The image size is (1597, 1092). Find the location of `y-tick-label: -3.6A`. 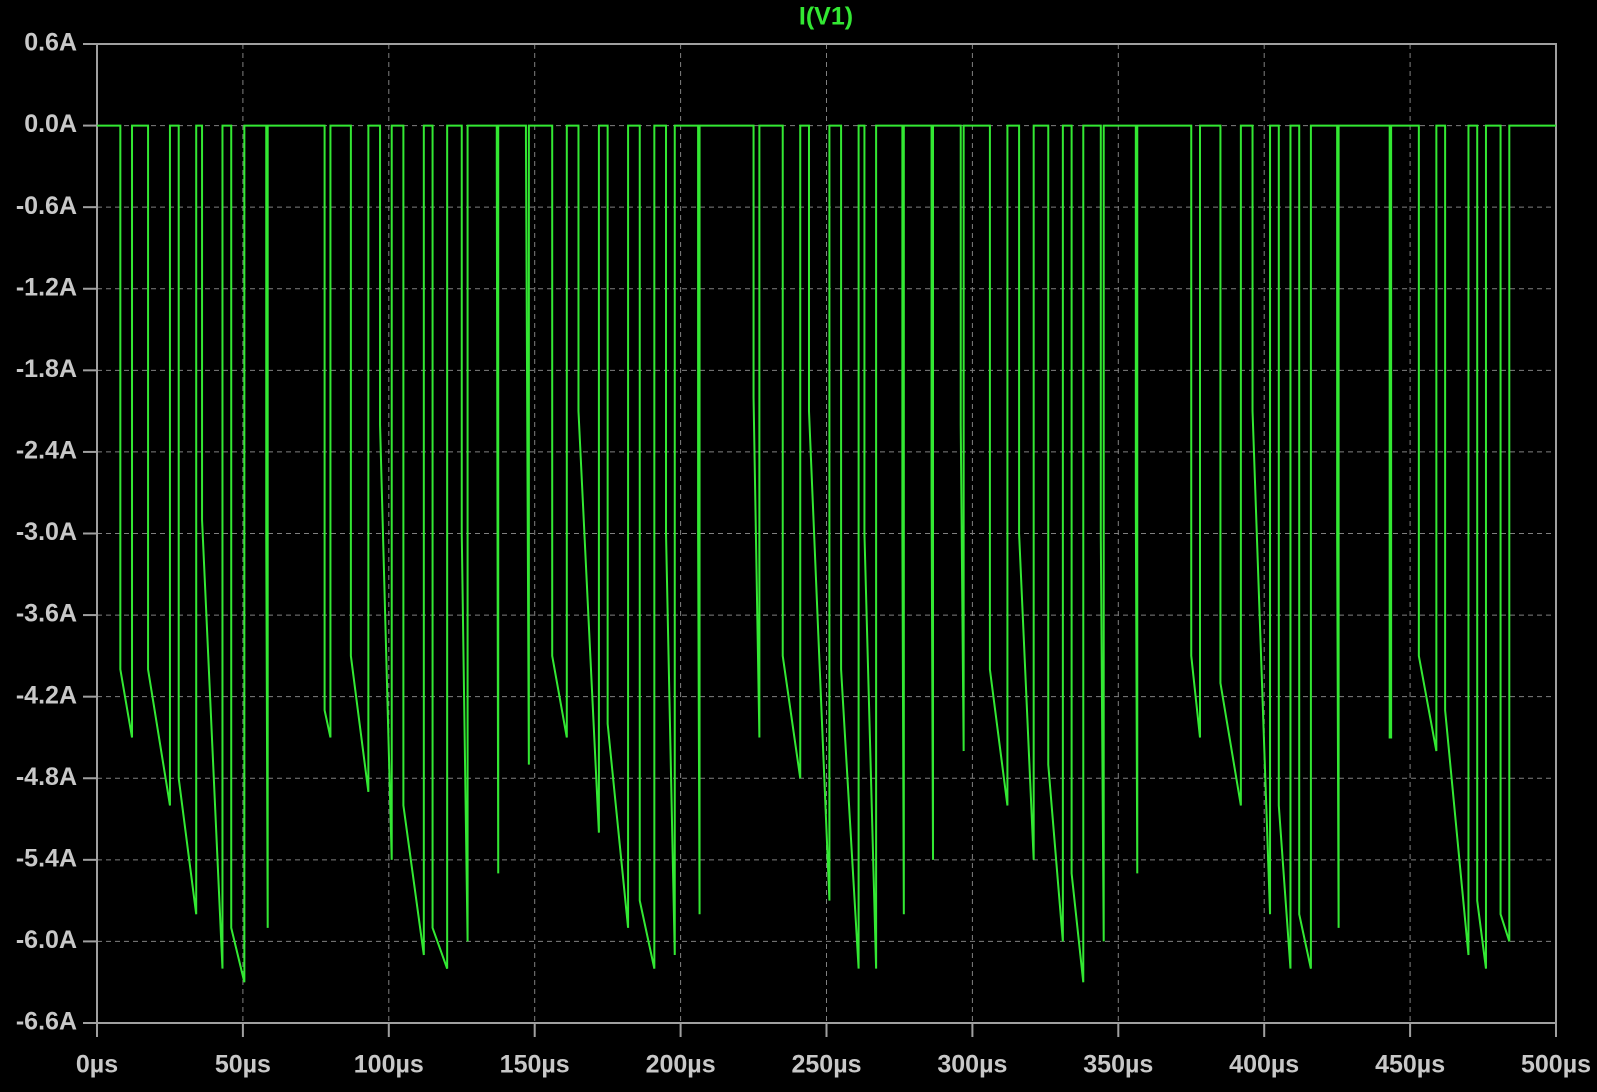

y-tick-label: -3.6A is located at coordinates (46, 614).